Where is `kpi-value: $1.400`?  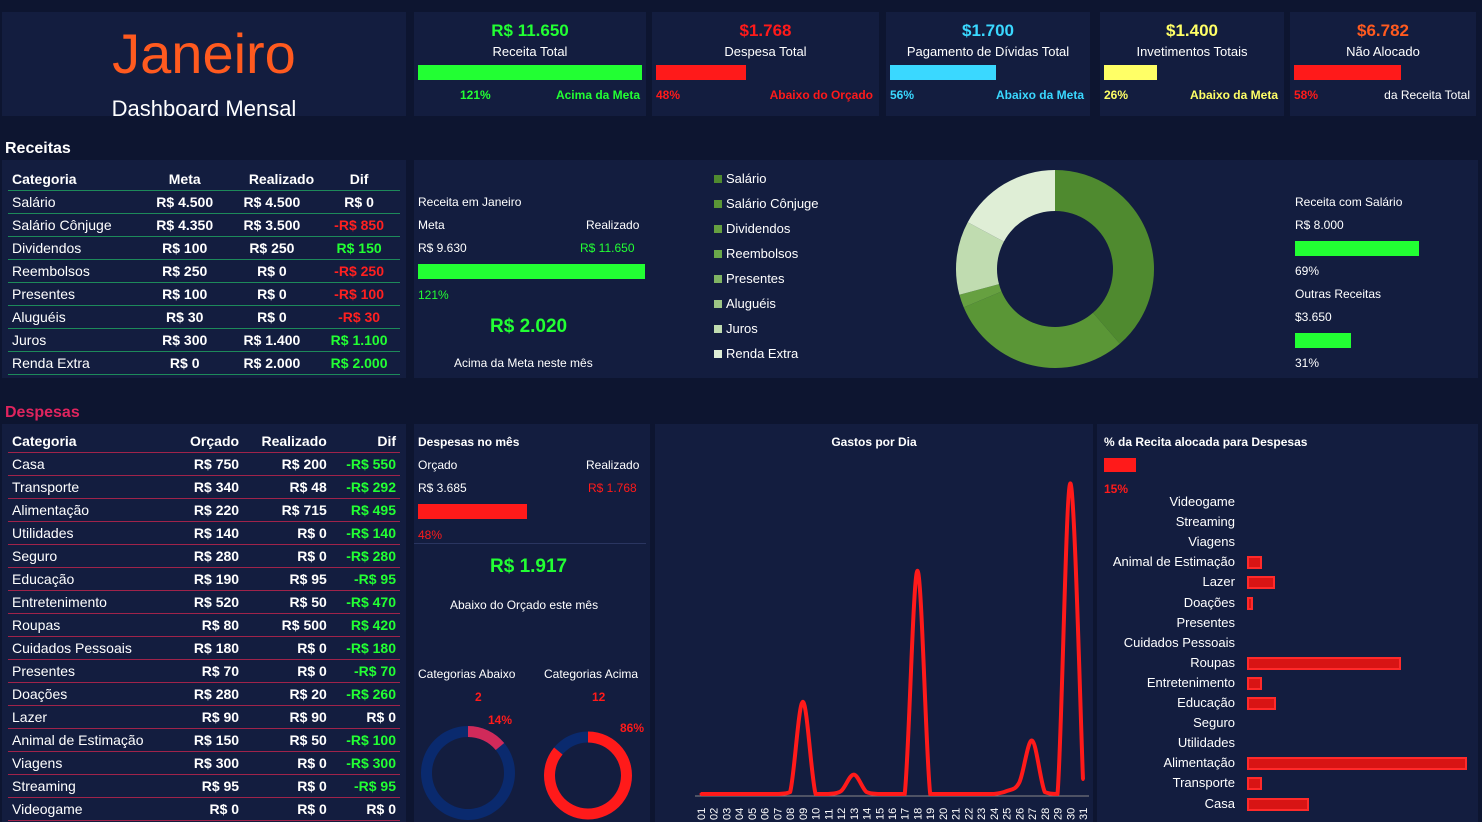 kpi-value: $1.400 is located at coordinates (1192, 30).